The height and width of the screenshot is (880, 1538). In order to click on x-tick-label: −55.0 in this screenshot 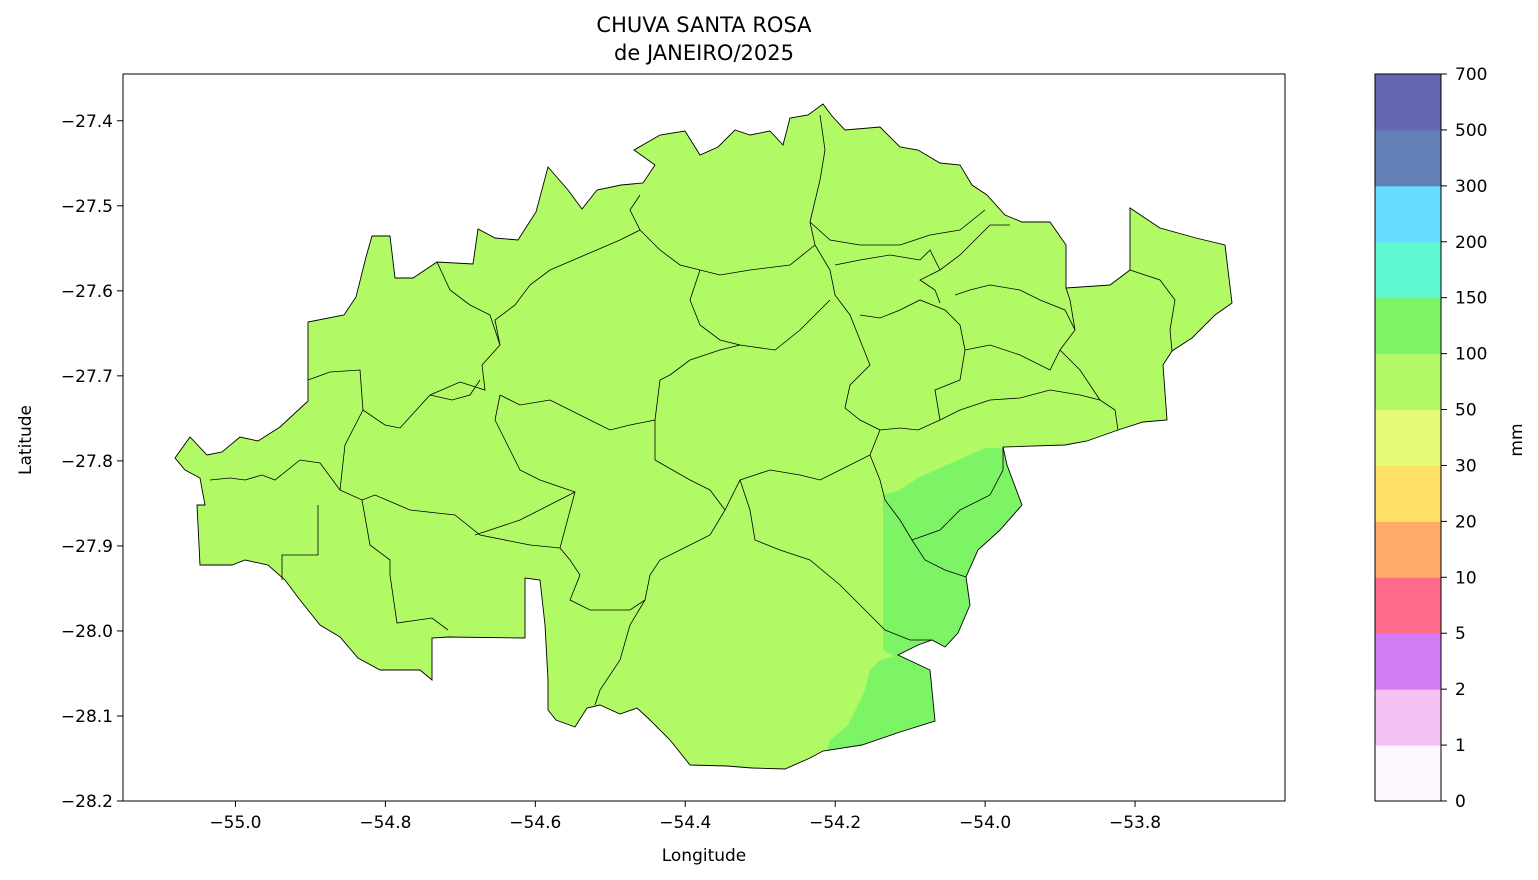, I will do `click(235, 823)`.